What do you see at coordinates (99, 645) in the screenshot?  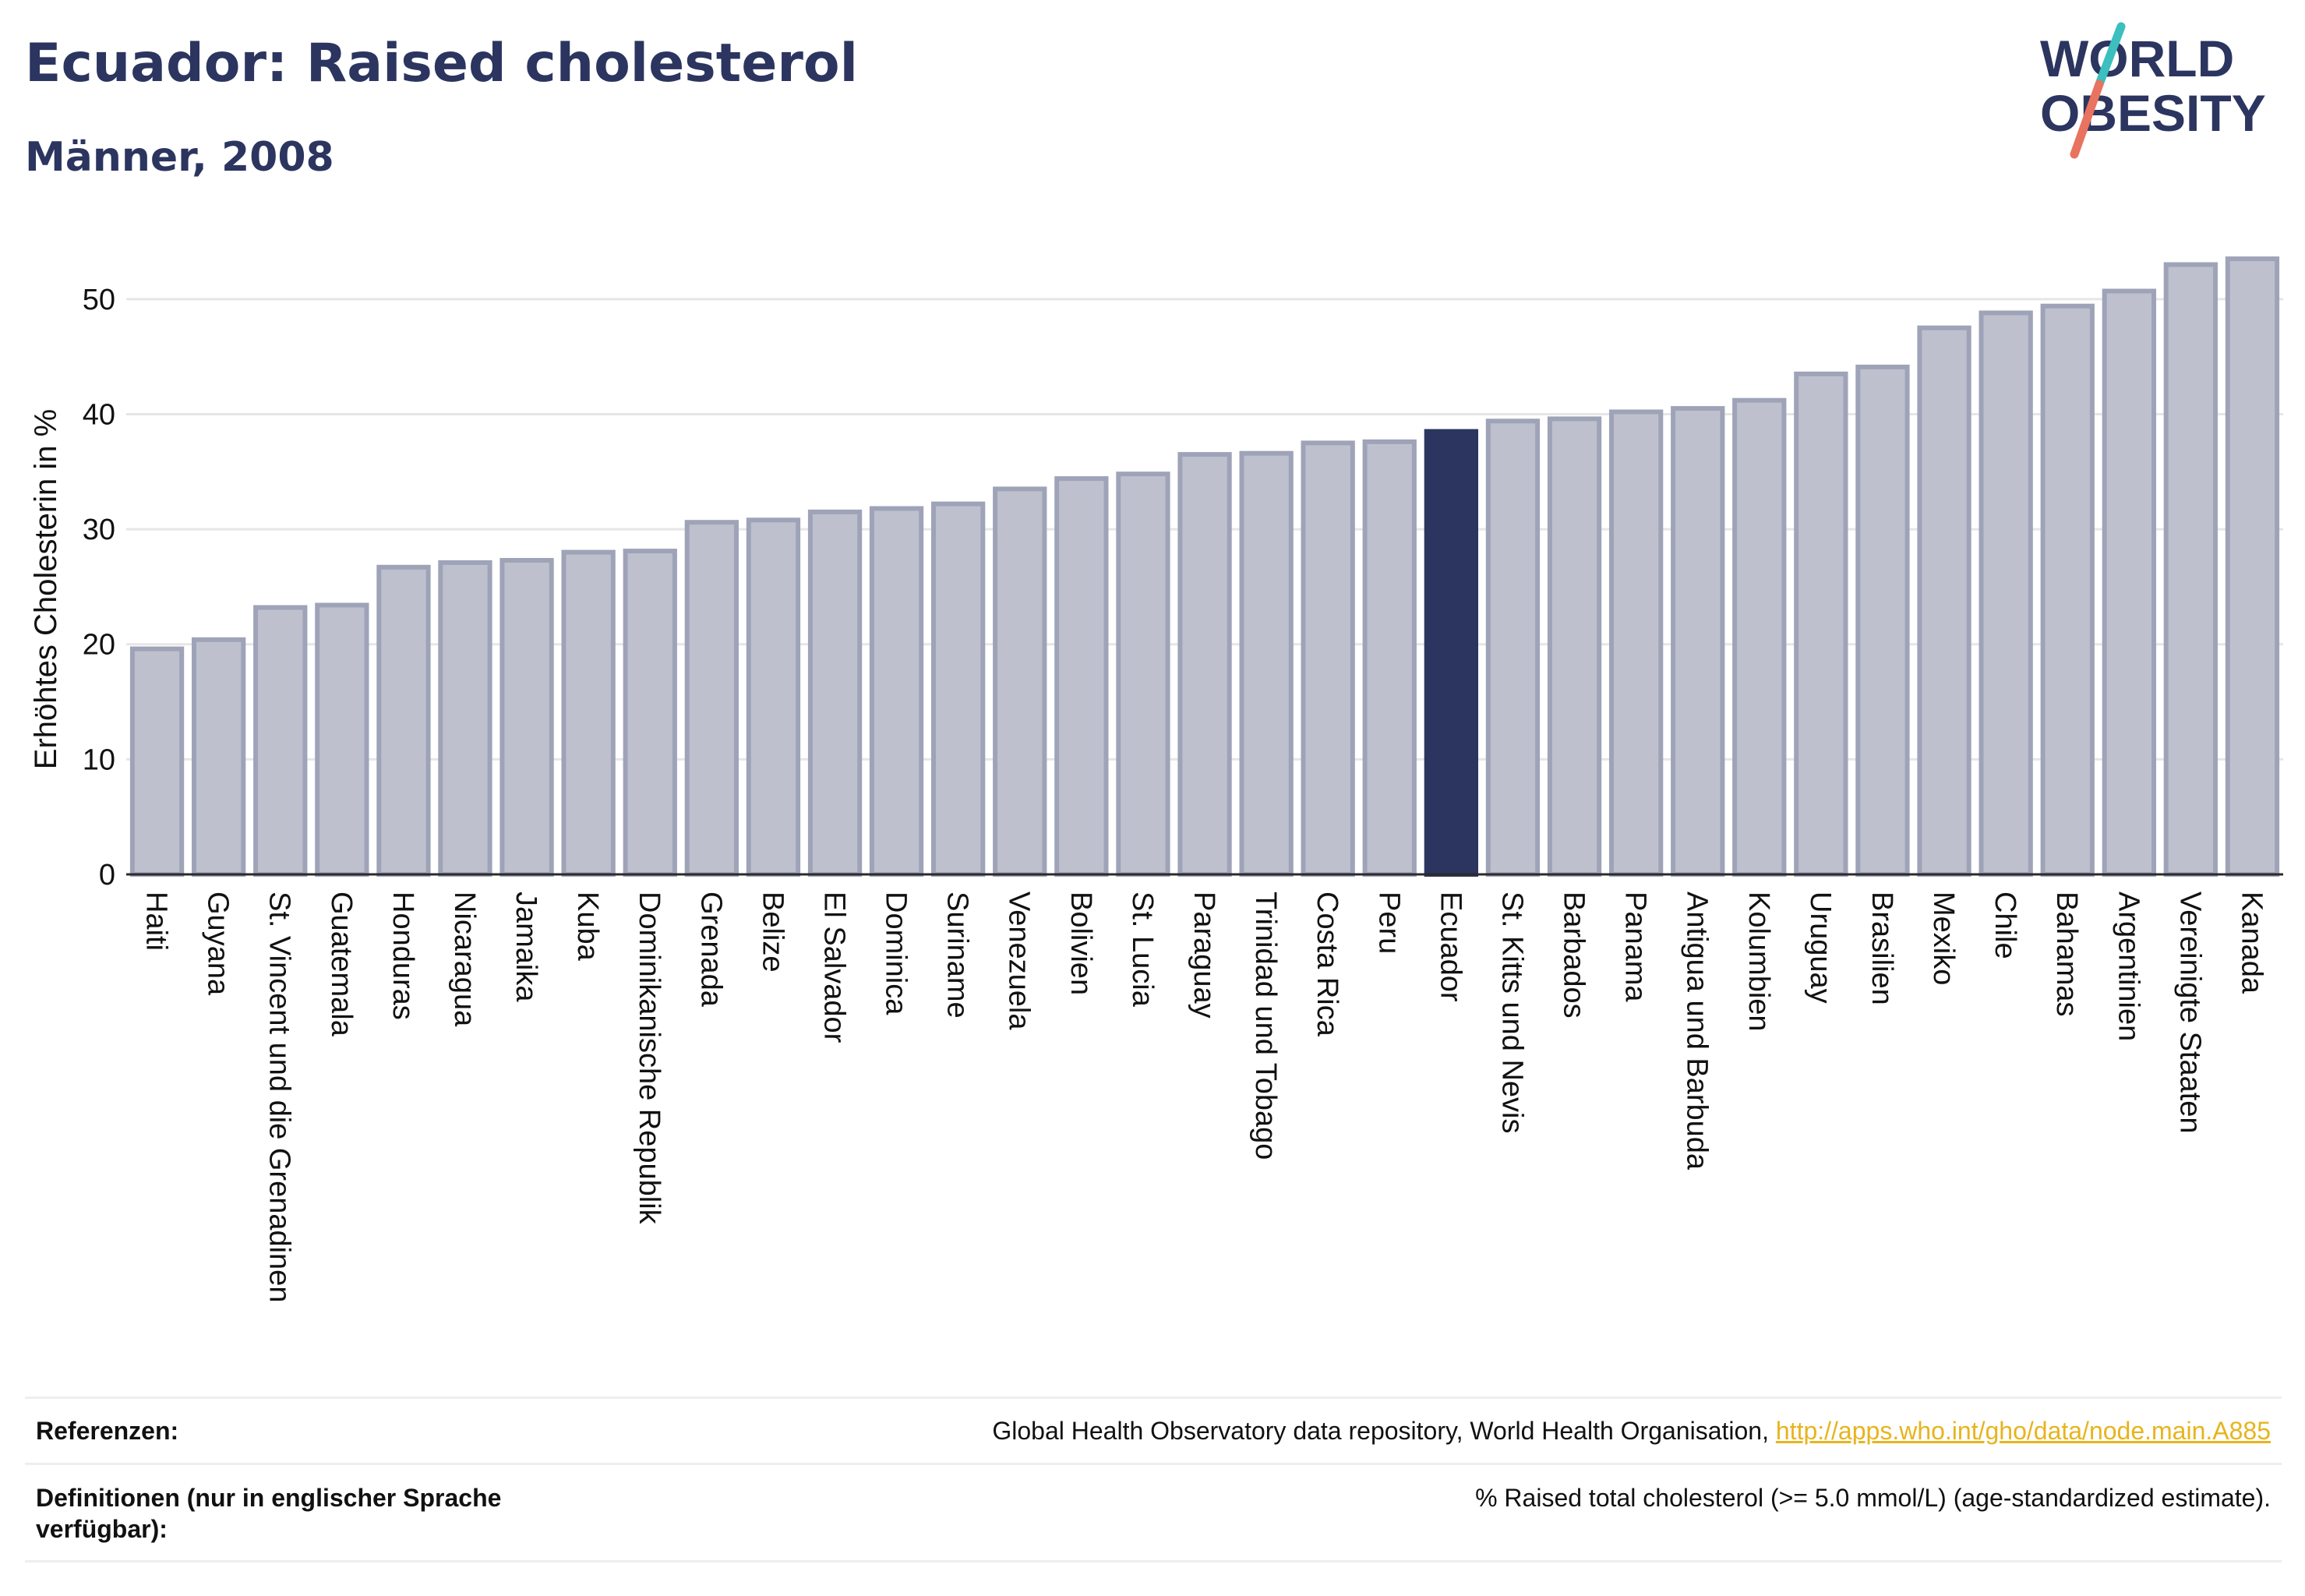 I see `y-tick-label: 20` at bounding box center [99, 645].